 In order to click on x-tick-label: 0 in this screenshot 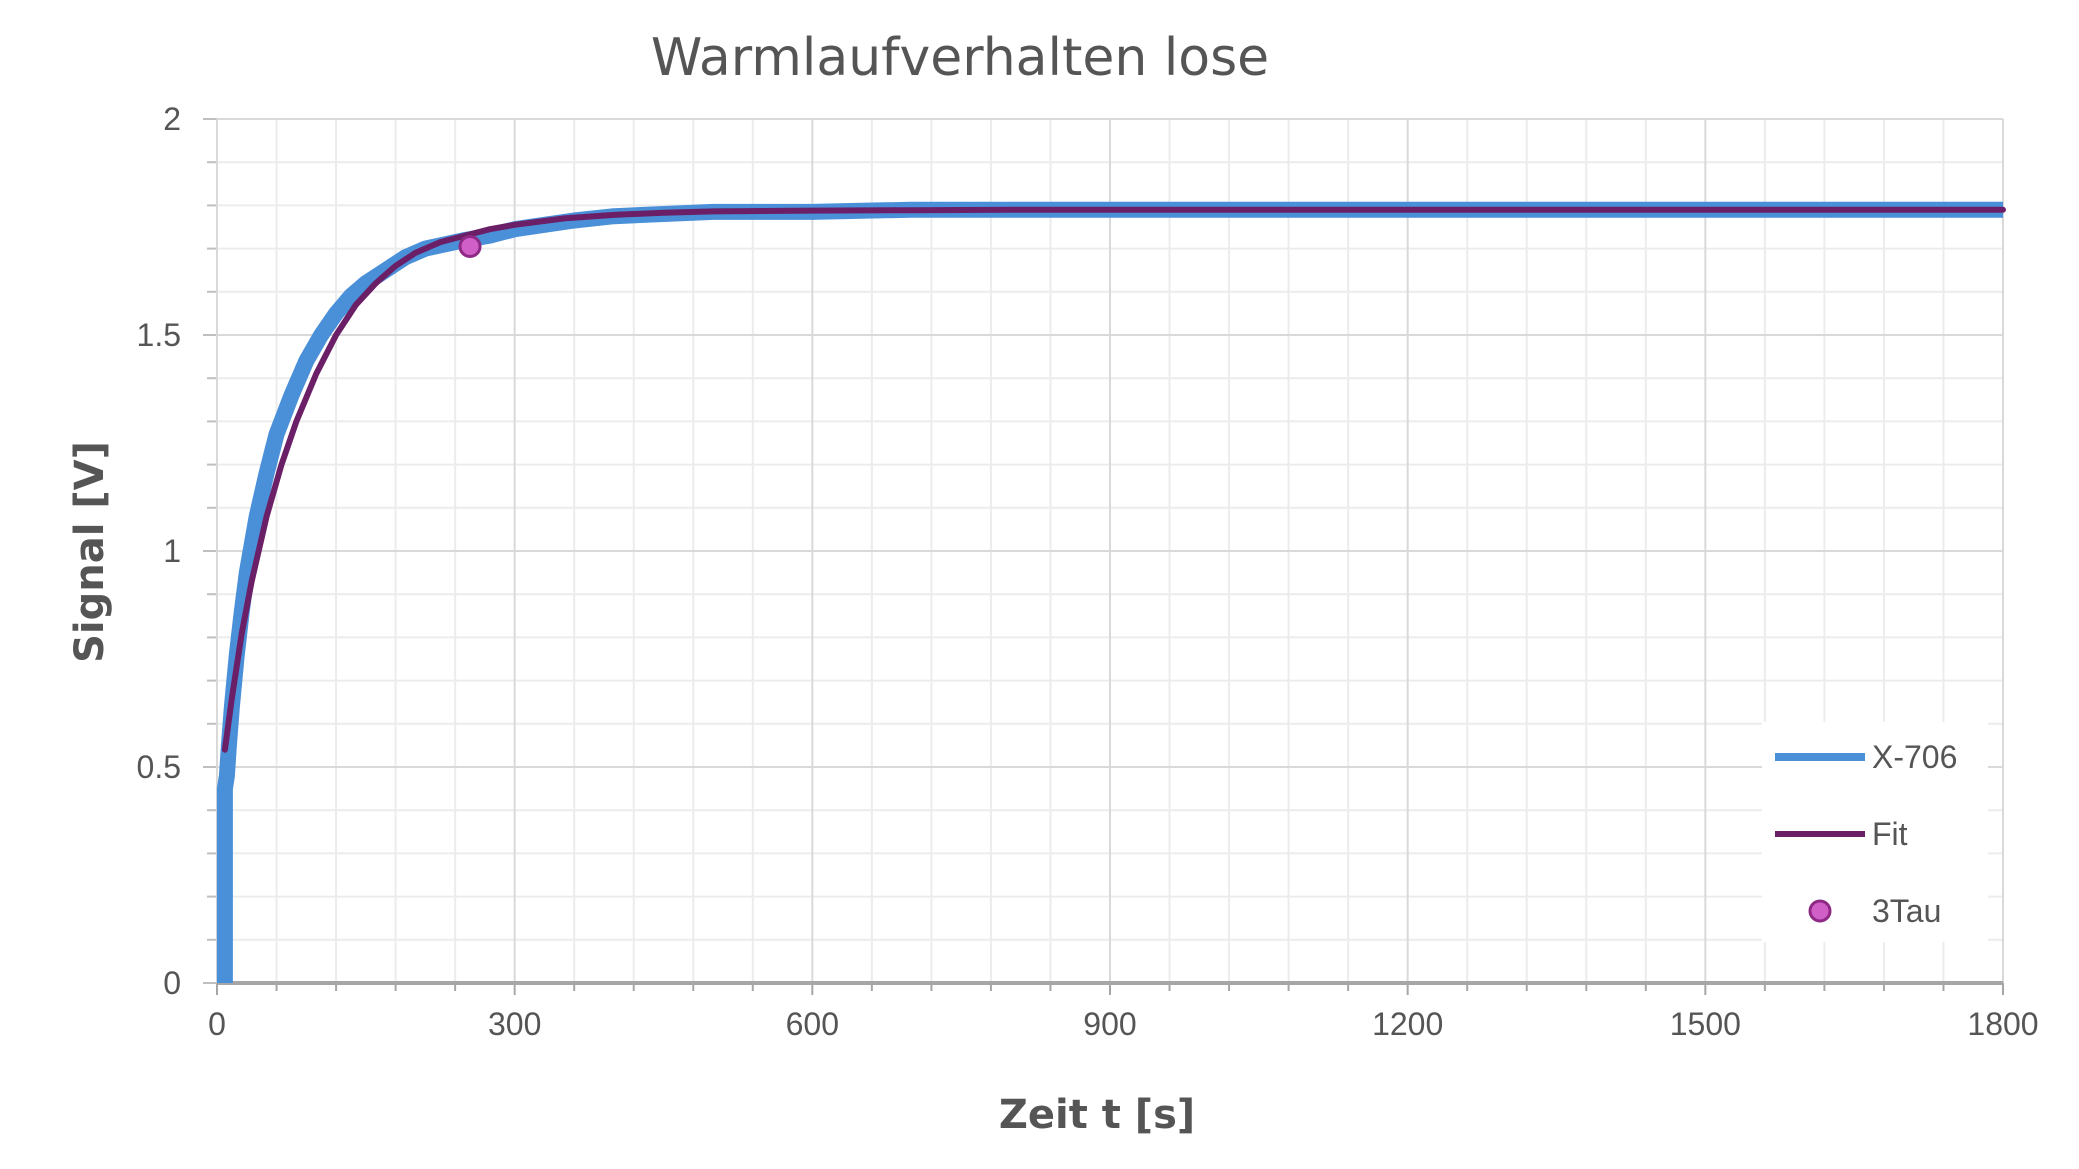, I will do `click(217, 1024)`.